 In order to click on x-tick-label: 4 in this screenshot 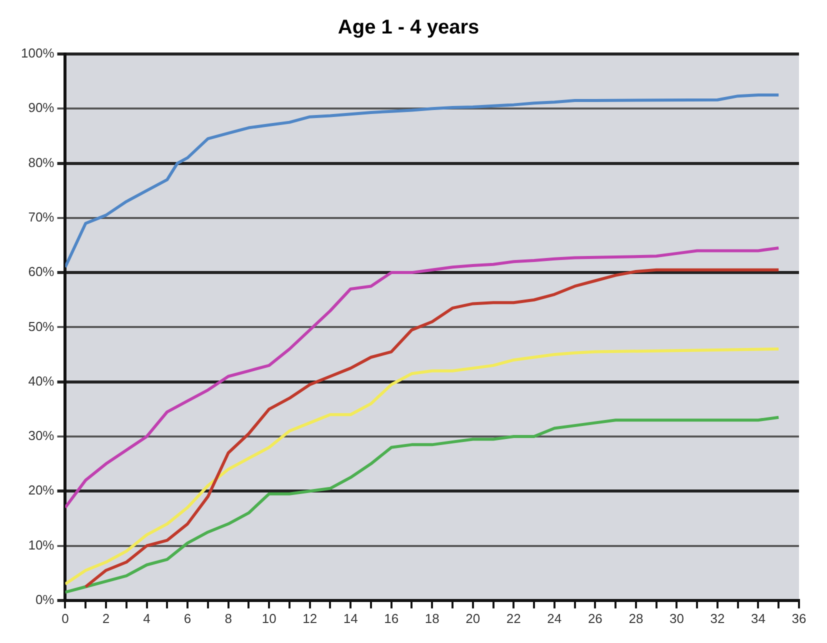, I will do `click(146, 618)`.